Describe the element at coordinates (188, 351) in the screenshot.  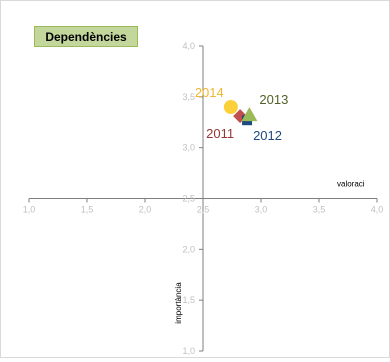
I see `y-tick-label: 1,0` at that location.